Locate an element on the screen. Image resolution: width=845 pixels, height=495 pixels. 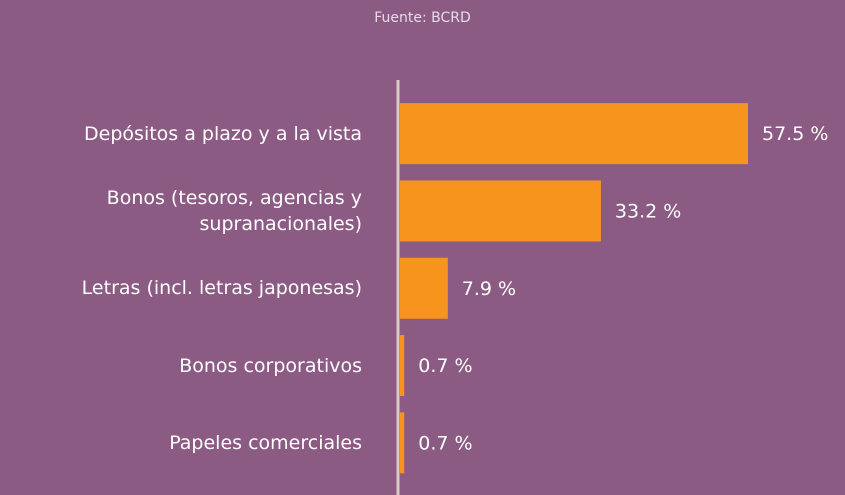
category-label: Bonos corporativos is located at coordinates (270, 365).